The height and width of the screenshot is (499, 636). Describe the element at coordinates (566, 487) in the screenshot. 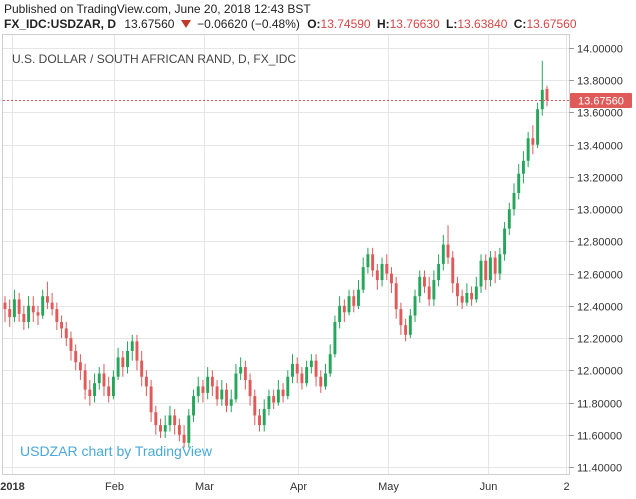

I see `x-tick-label: 2` at that location.